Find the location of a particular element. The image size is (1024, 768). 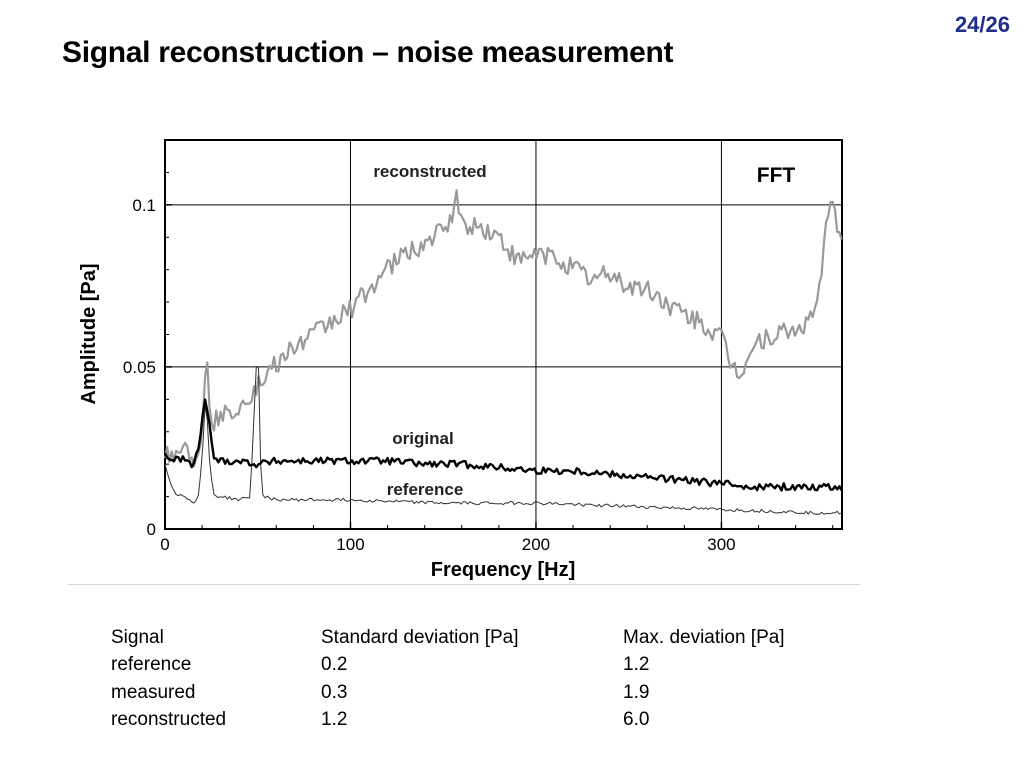

table-header: Signal is located at coordinates (137, 637).